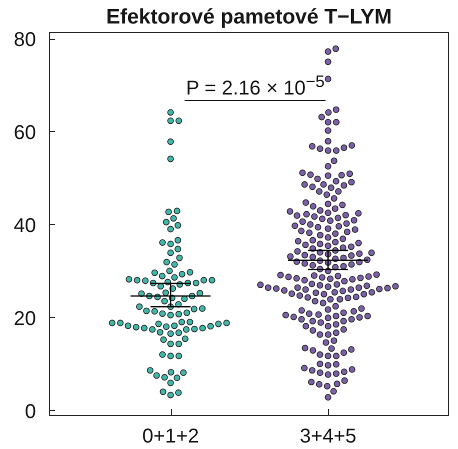 Image resolution: width=458 pixels, height=449 pixels. Describe the element at coordinates (30, 411) in the screenshot. I see `y-tick-label: 0` at that location.